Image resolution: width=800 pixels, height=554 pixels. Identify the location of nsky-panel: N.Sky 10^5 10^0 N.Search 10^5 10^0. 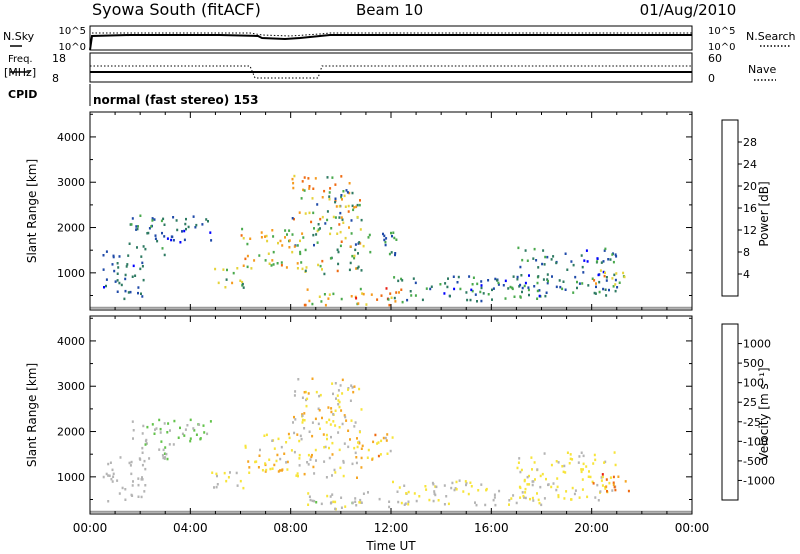
(399, 39).